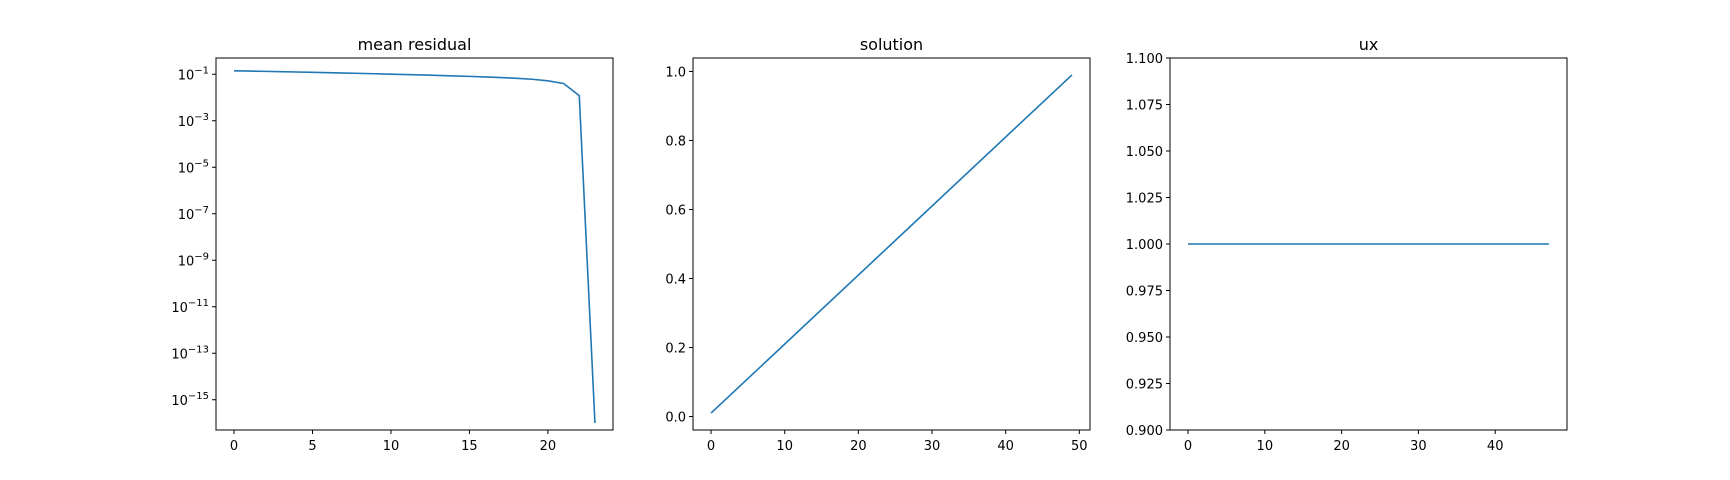 The image size is (1730, 480). Describe the element at coordinates (190, 400) in the screenshot. I see `y-tick-label: 10⁻¹⁵` at that location.